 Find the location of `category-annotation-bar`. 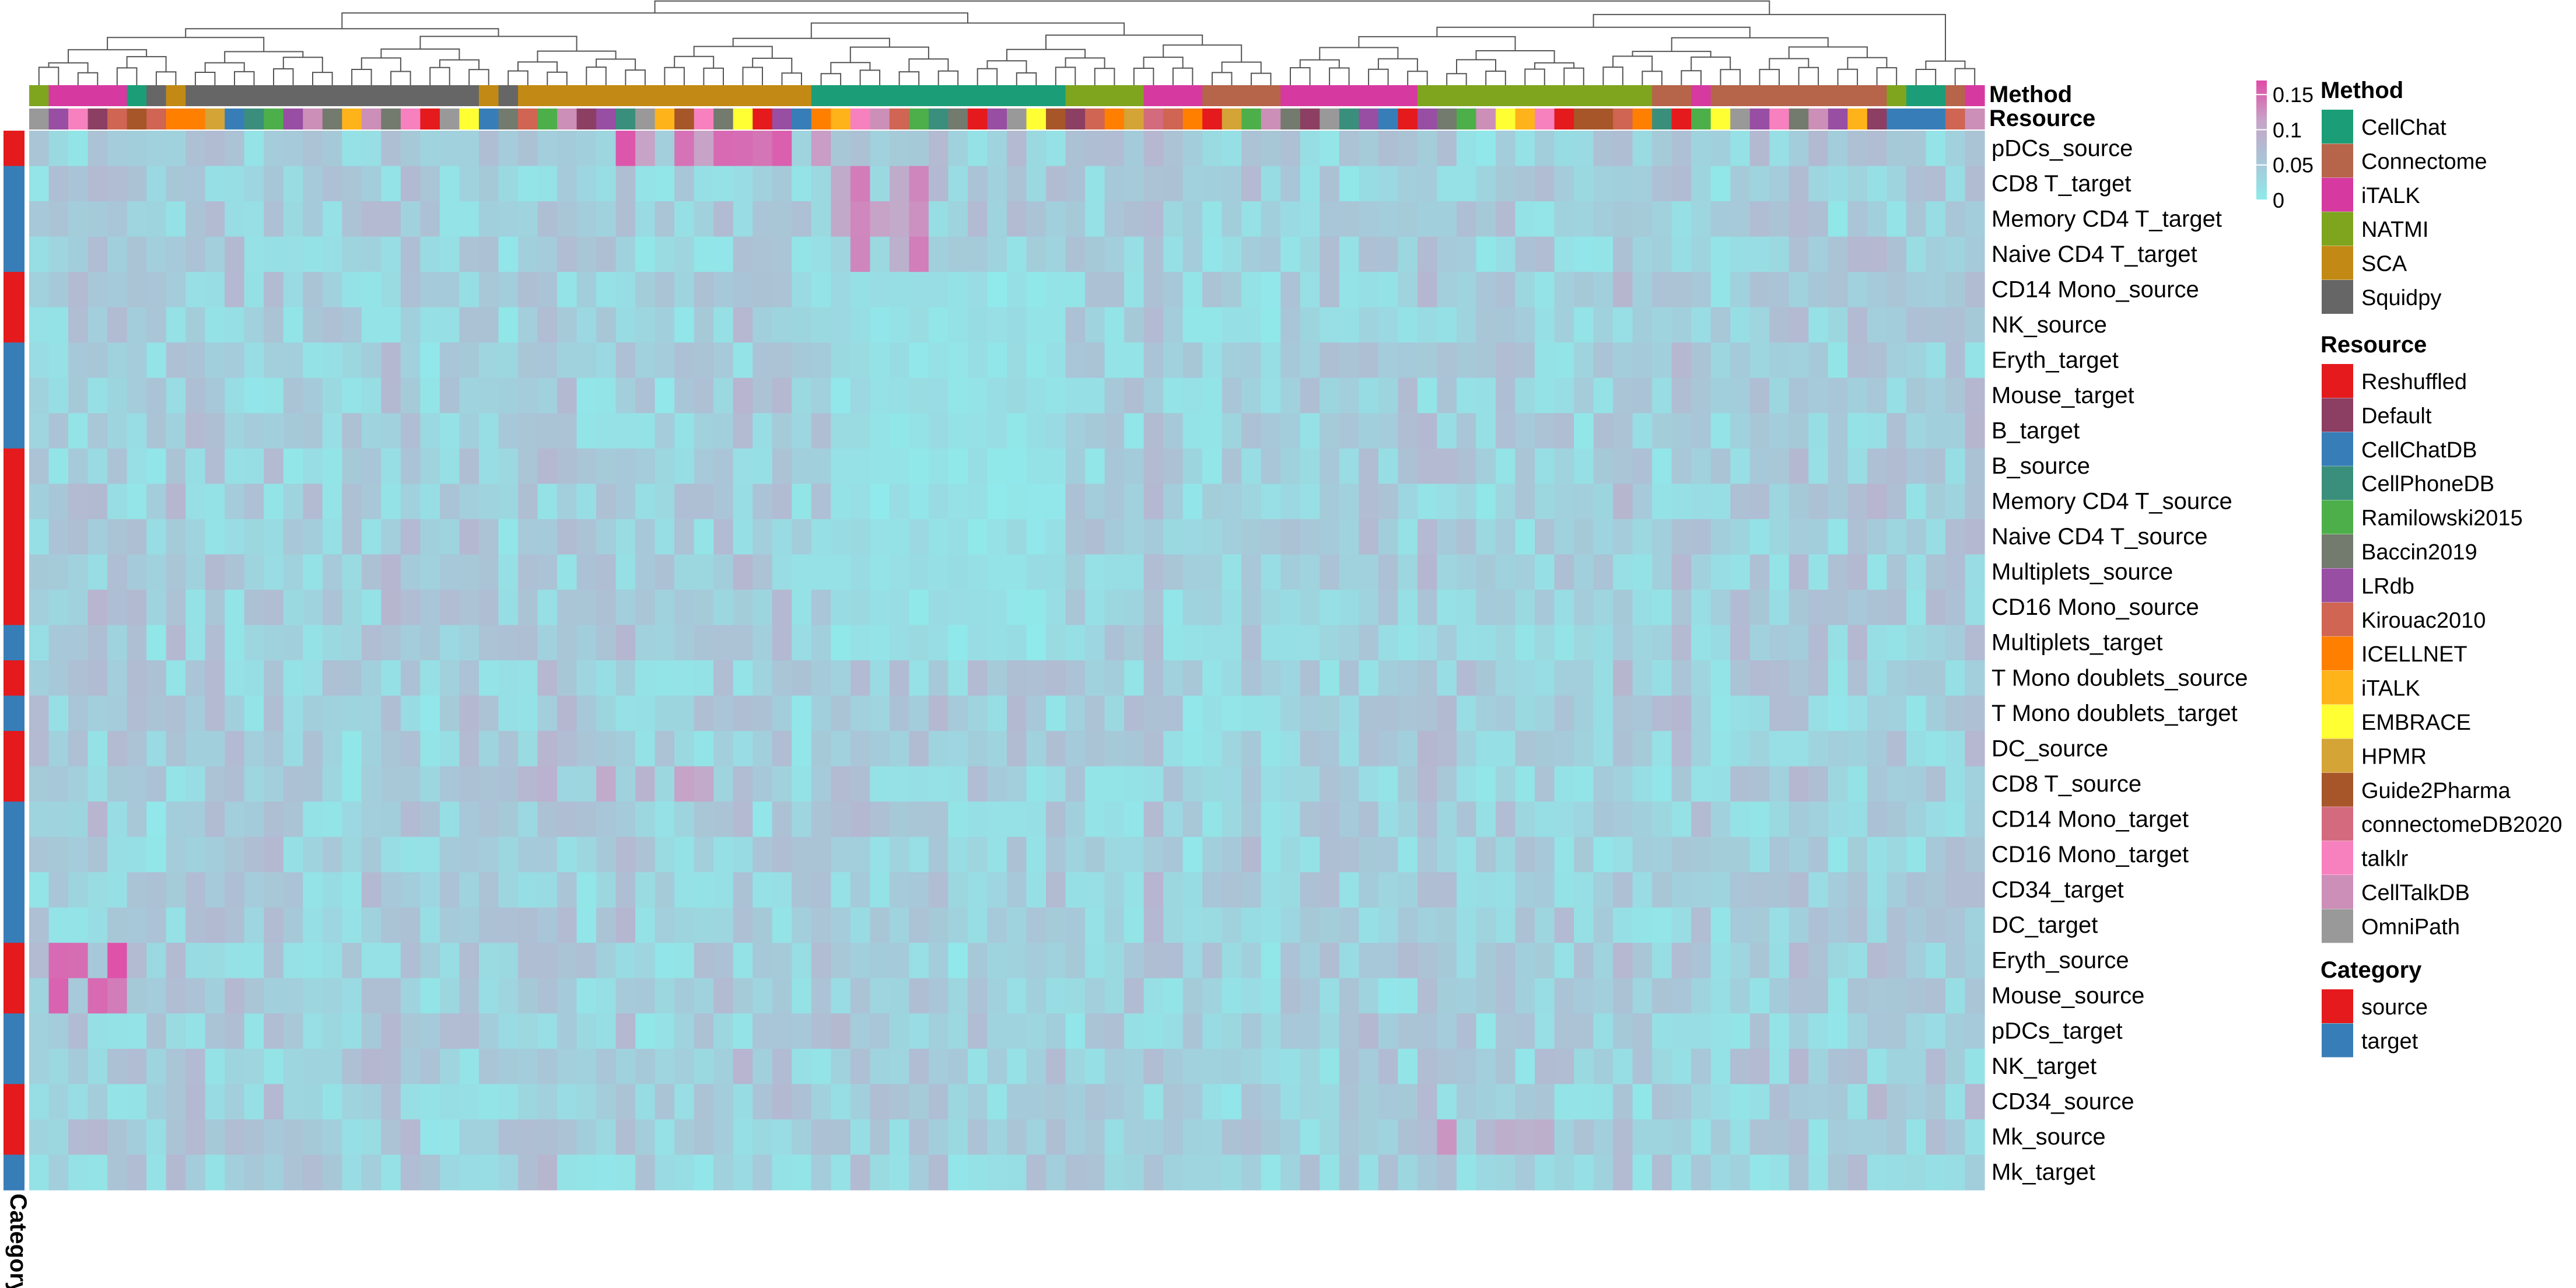

category-annotation-bar is located at coordinates (14, 661).